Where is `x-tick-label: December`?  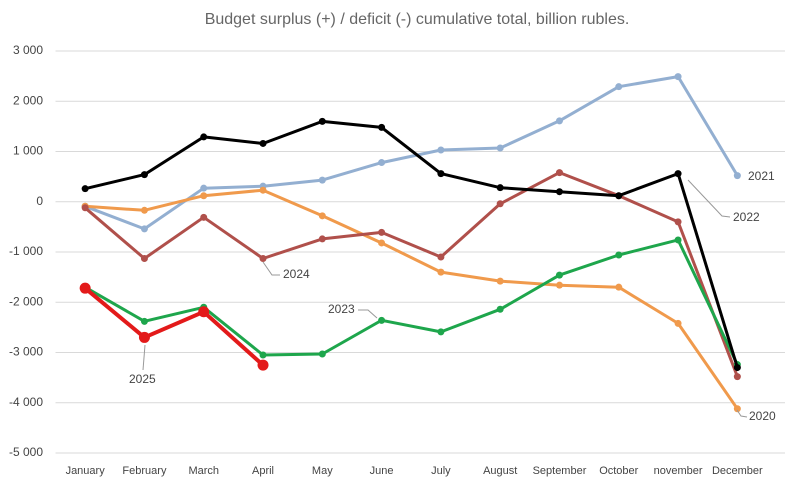
x-tick-label: December is located at coordinates (737, 471).